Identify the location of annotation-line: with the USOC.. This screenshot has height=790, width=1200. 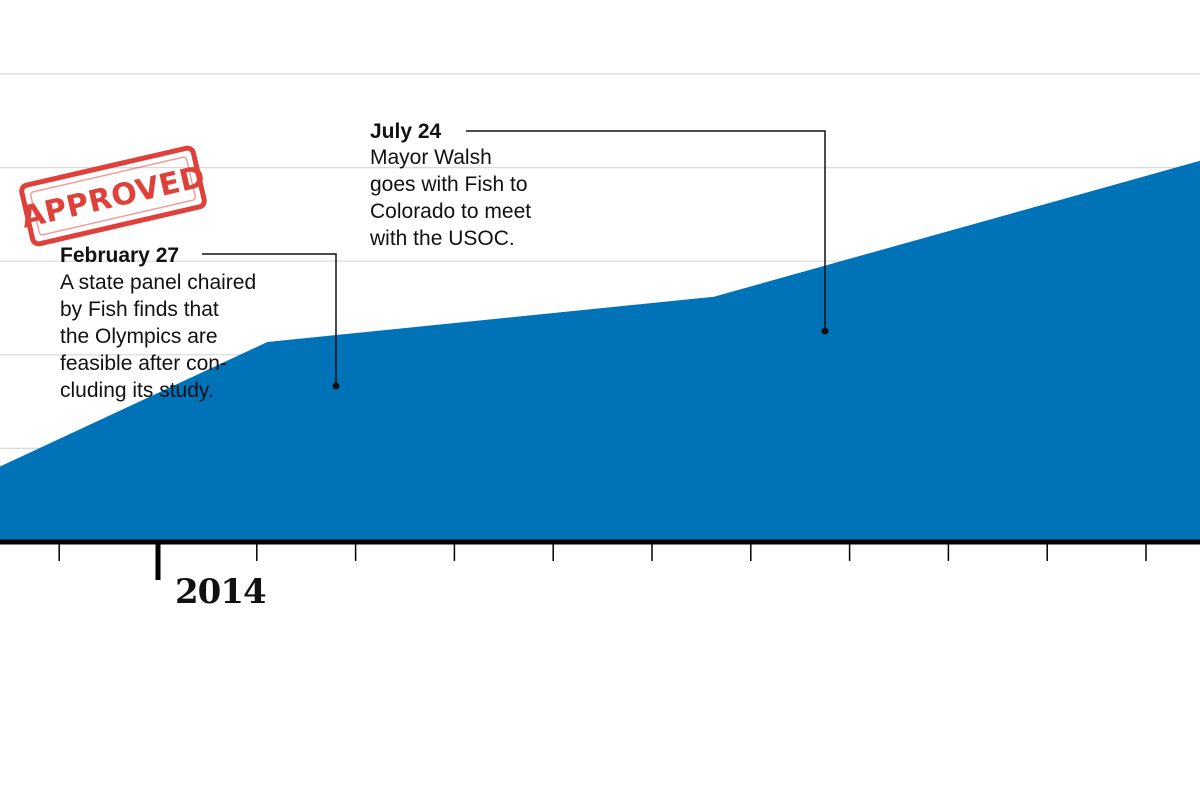
(442, 238).